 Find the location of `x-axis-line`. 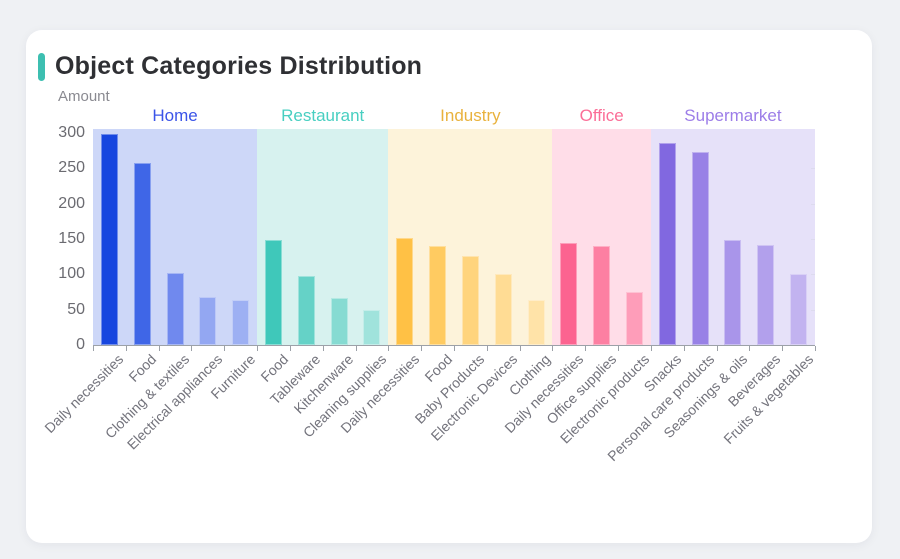

x-axis-line is located at coordinates (454, 345).